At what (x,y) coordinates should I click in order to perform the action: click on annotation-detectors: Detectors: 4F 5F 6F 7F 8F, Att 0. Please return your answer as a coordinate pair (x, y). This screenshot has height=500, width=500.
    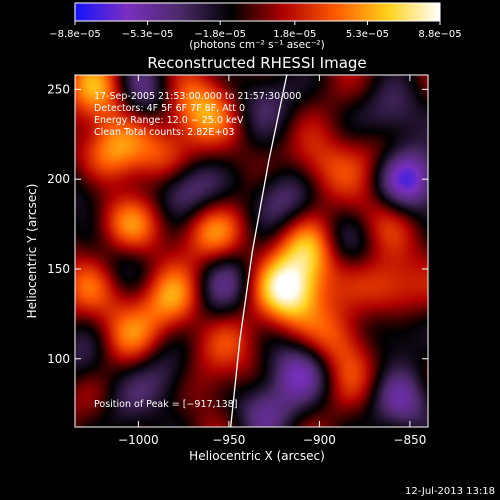
    Looking at the image, I should click on (169, 108).